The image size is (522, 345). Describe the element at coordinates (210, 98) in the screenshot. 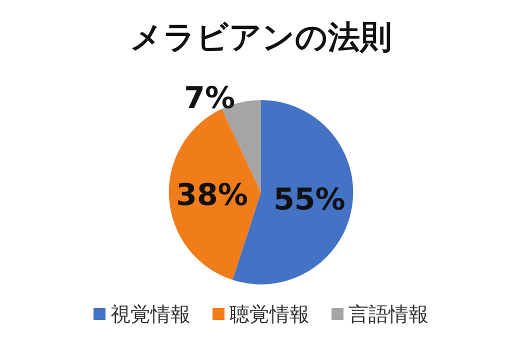

I see `data-label: 7%` at that location.